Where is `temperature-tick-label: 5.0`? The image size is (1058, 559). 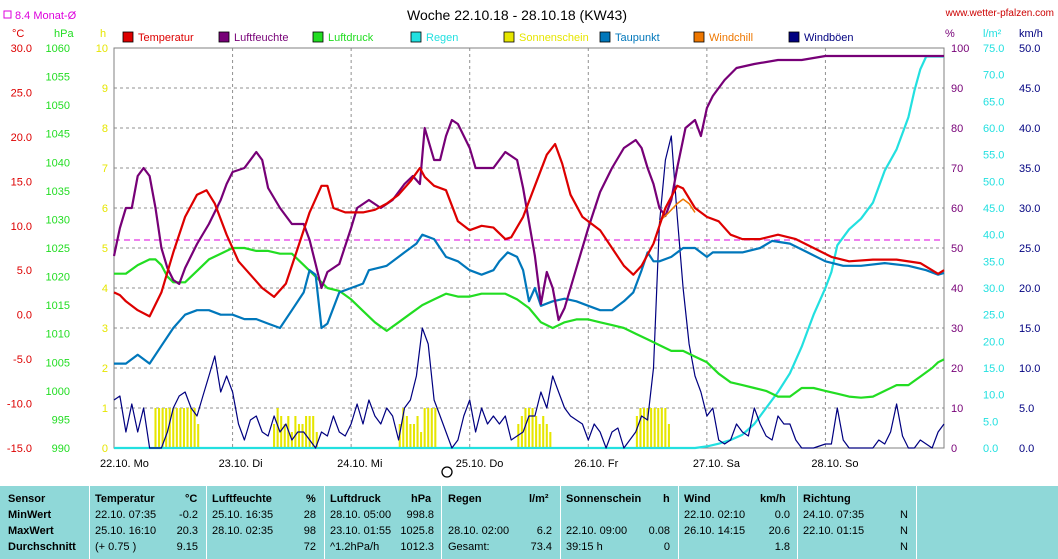 temperature-tick-label: 5.0 is located at coordinates (24, 271).